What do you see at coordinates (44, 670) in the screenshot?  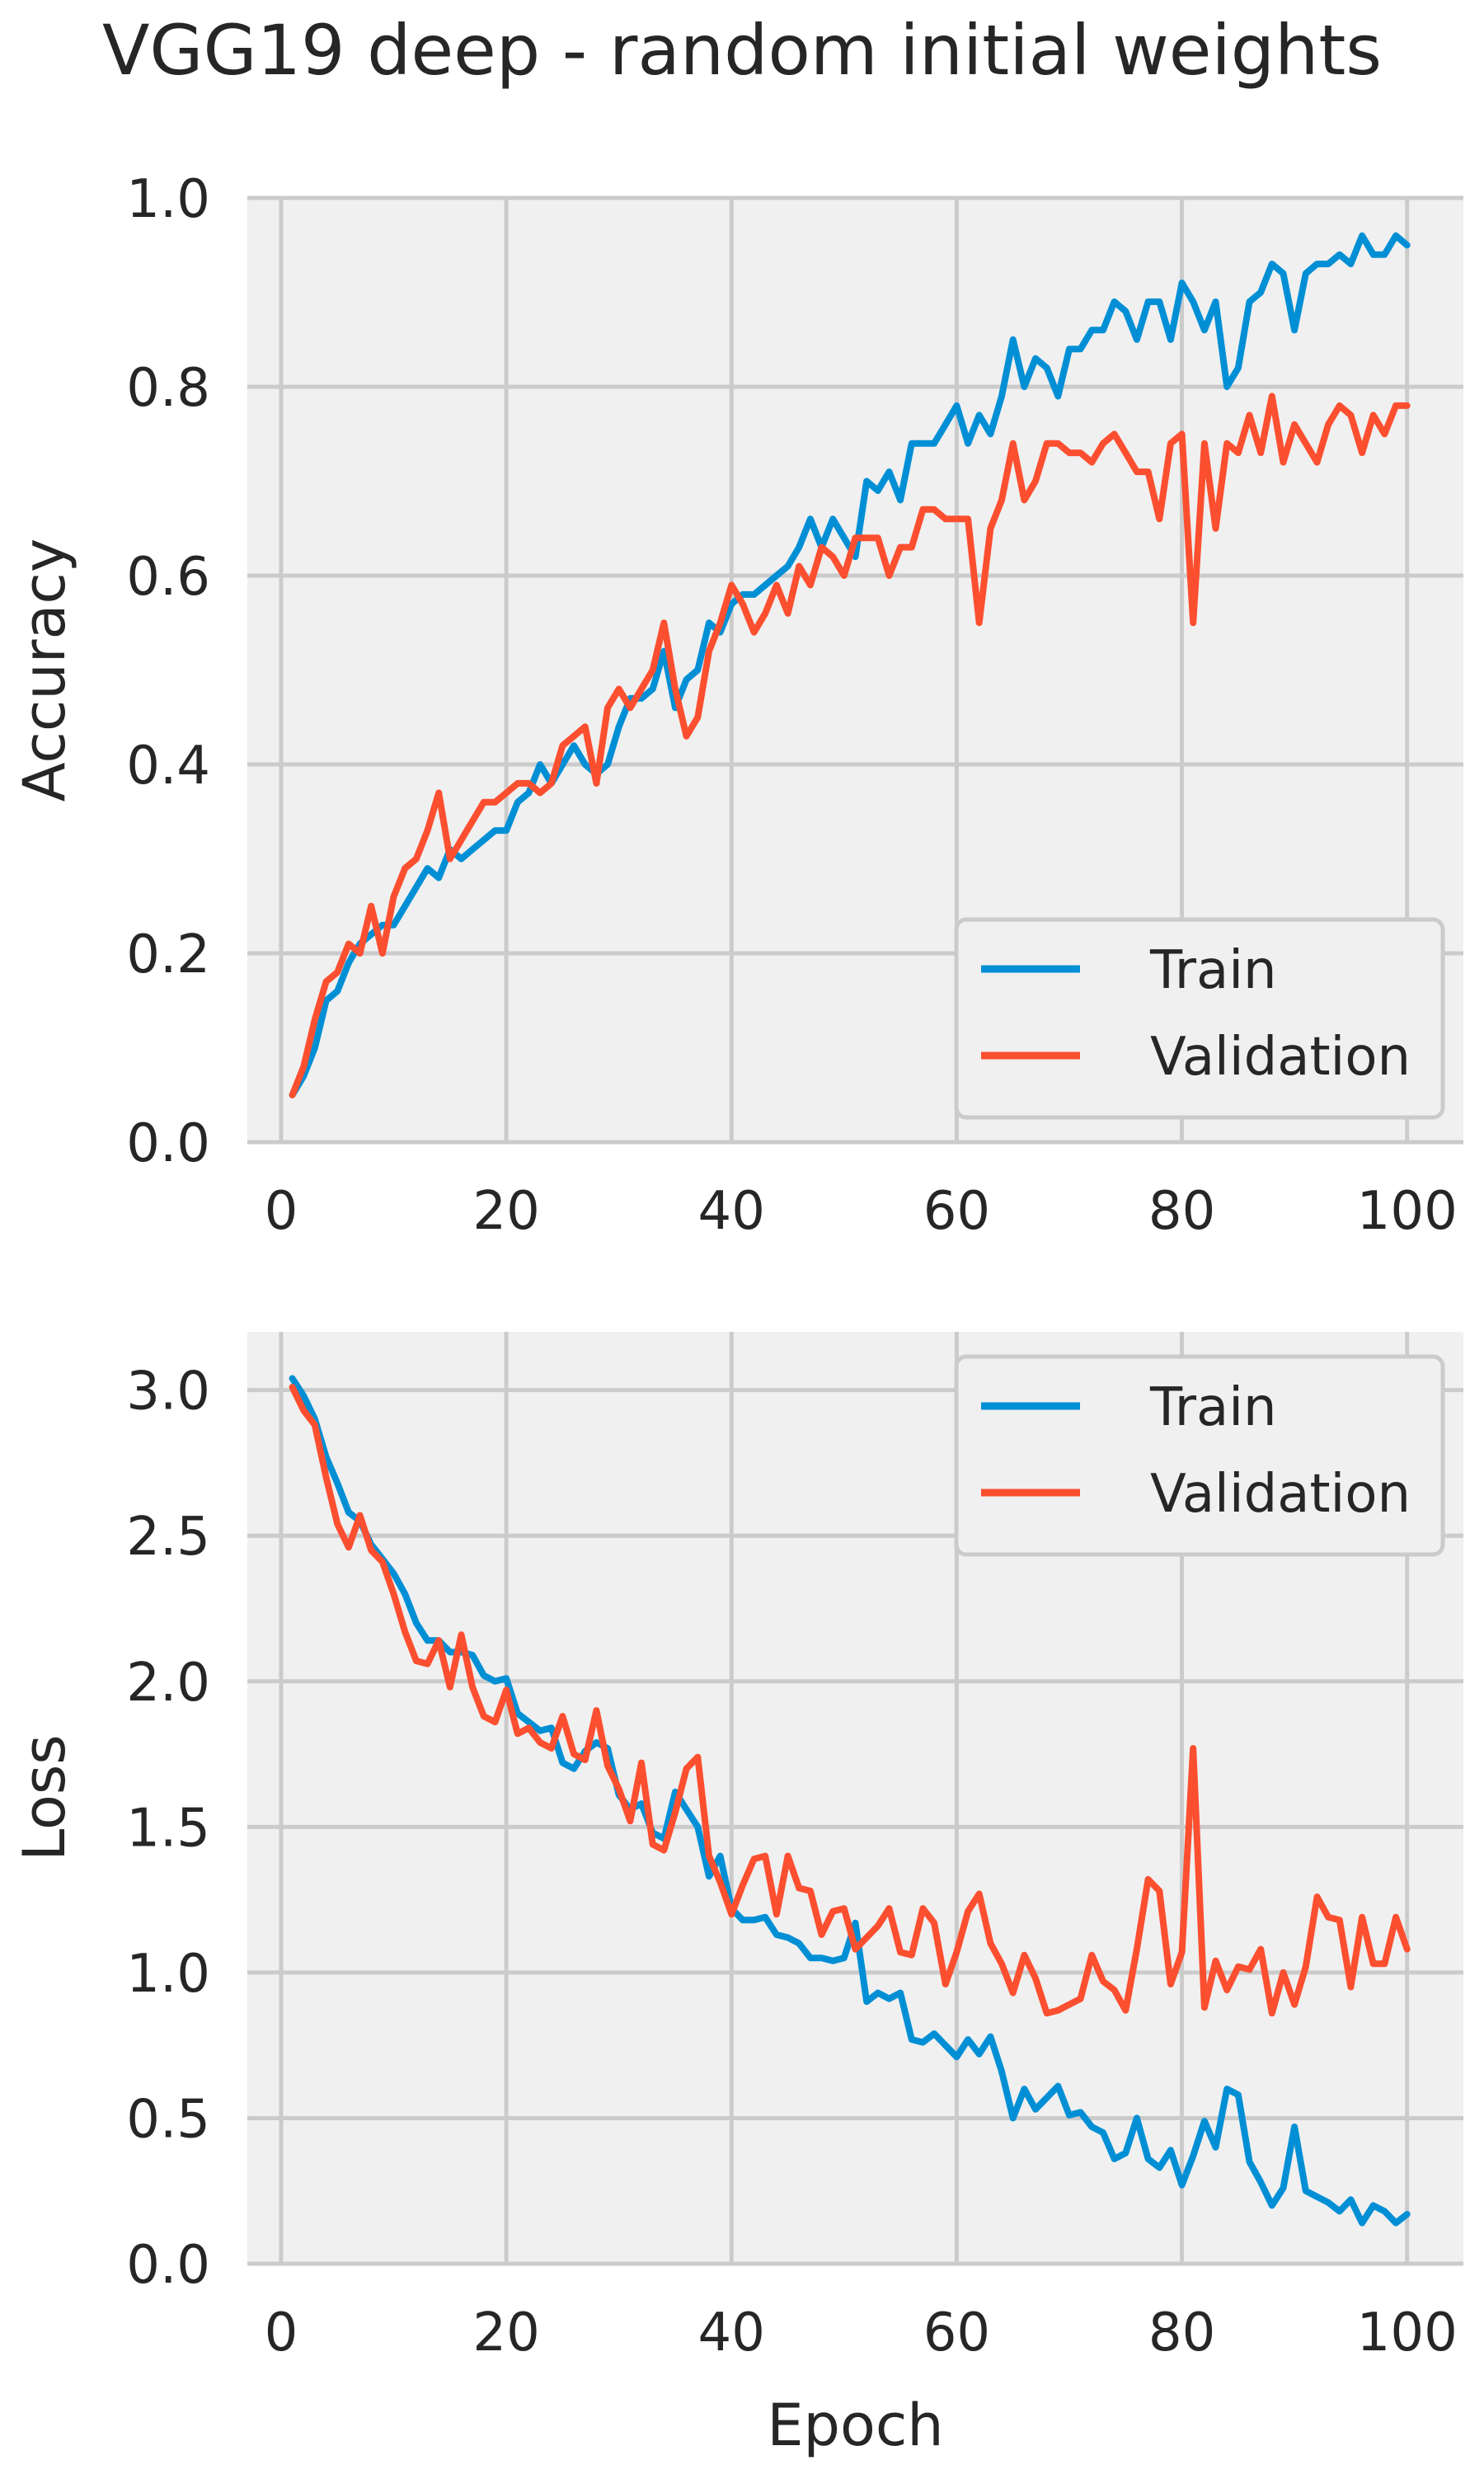 I see `y-axis-label: Accuracy` at bounding box center [44, 670].